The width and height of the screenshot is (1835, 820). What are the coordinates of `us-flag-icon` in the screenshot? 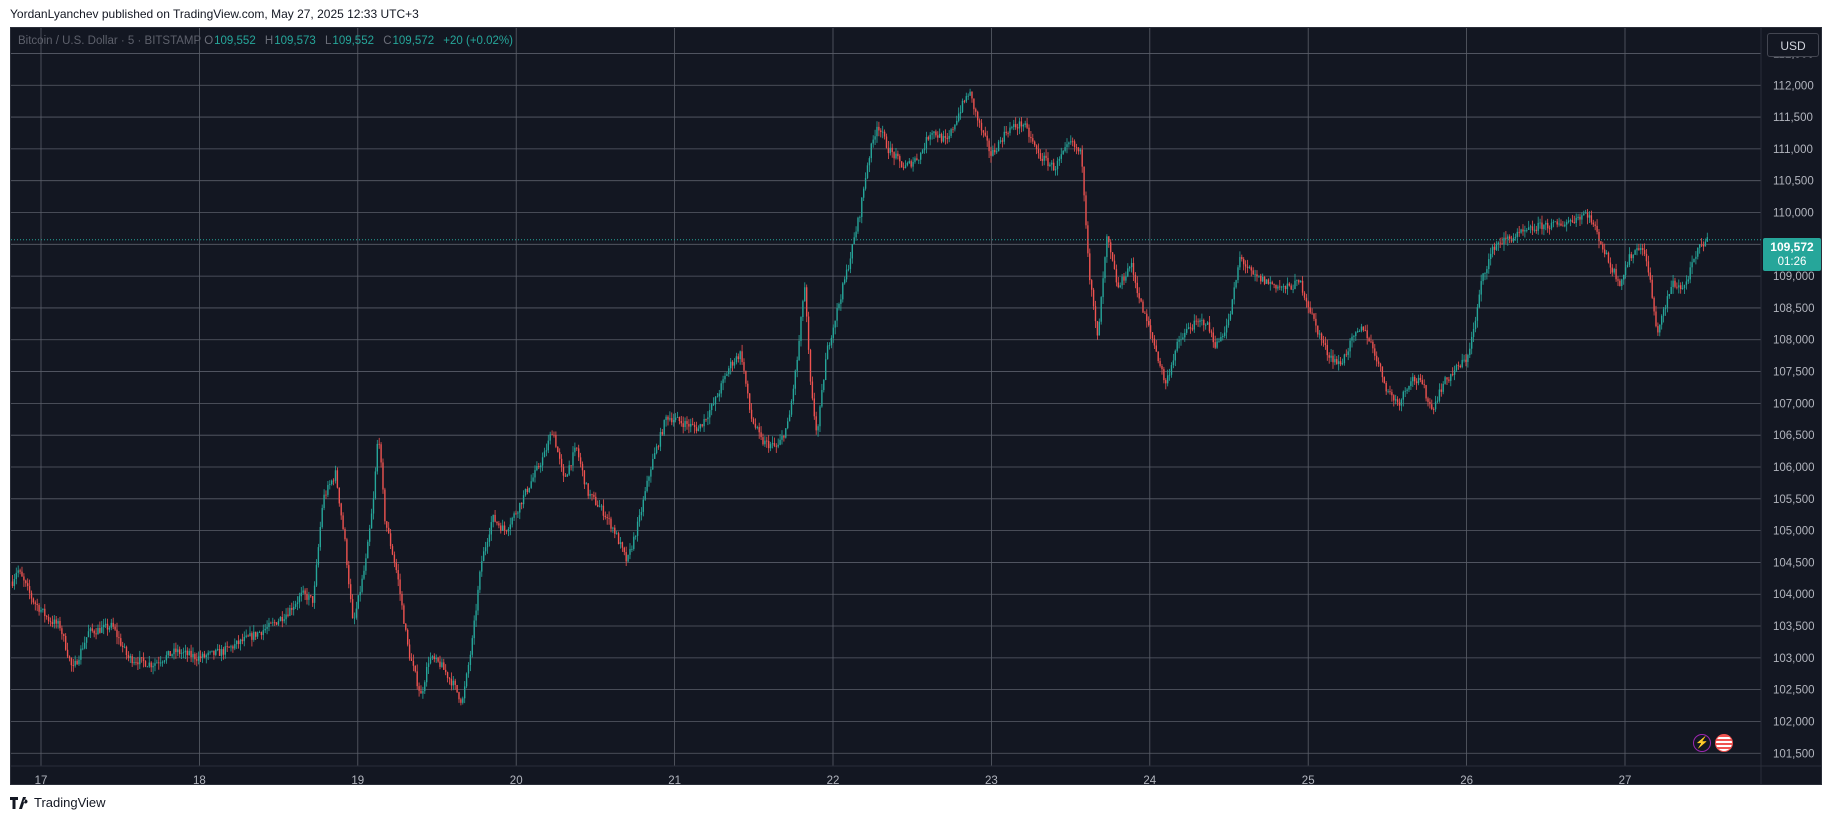 It's located at (1724, 743).